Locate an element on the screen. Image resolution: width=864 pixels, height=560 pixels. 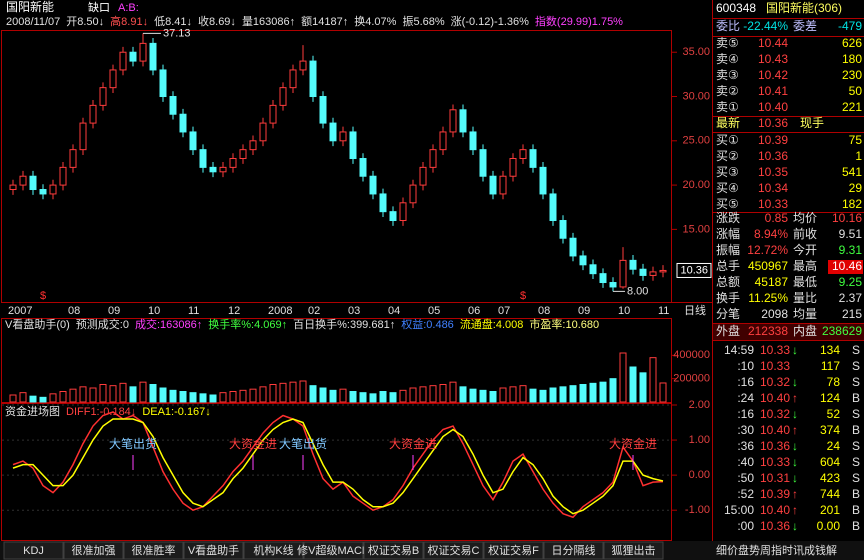
tab-label: V看盘助手 is located at coordinates (213, 550).